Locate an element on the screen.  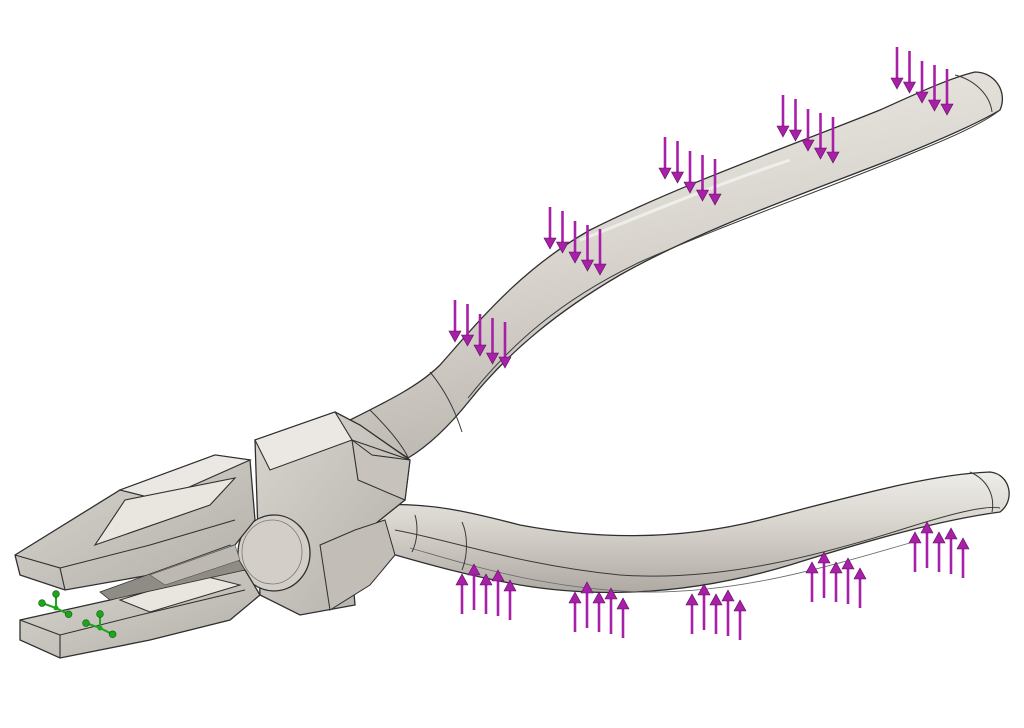
fixture-group is located at coordinates (77, 614).